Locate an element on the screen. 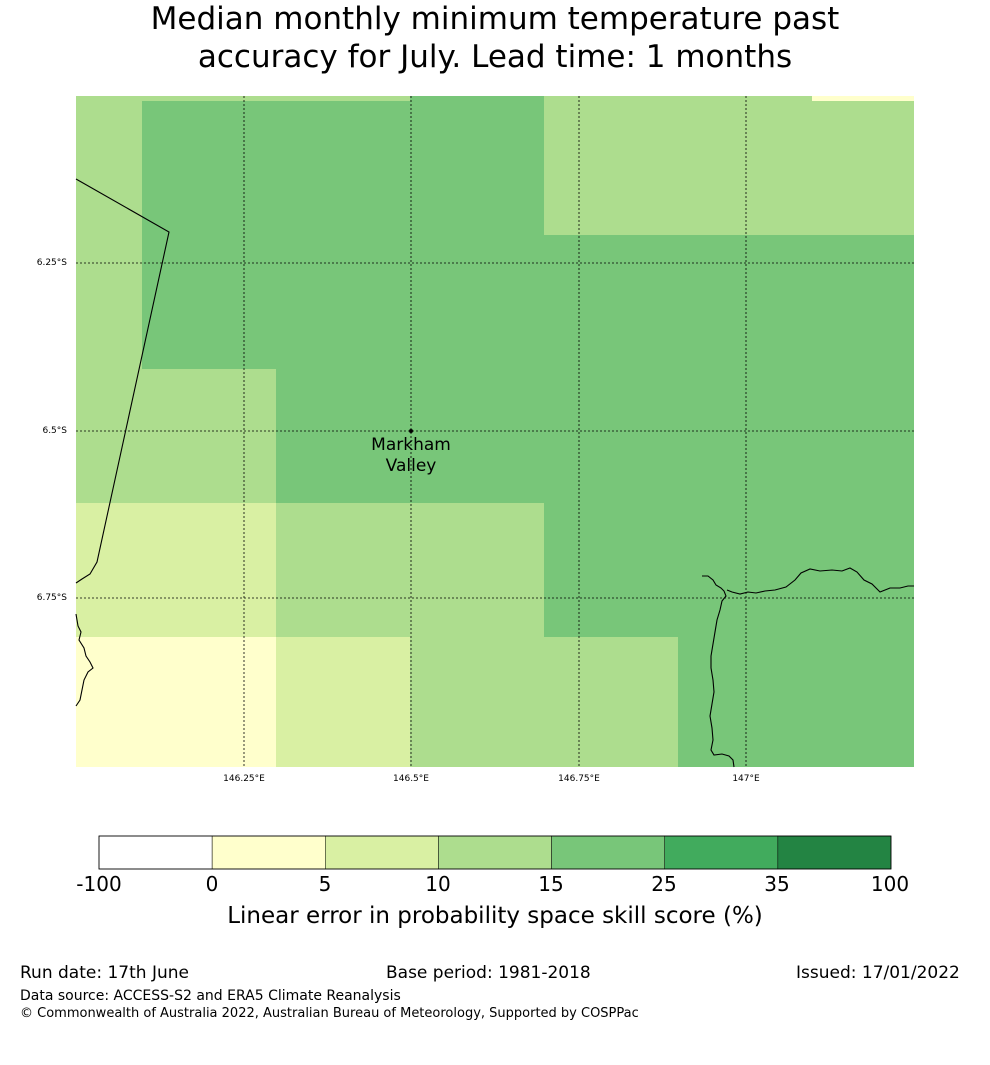  colorbar-tick-label: 100 is located at coordinates (890, 884).